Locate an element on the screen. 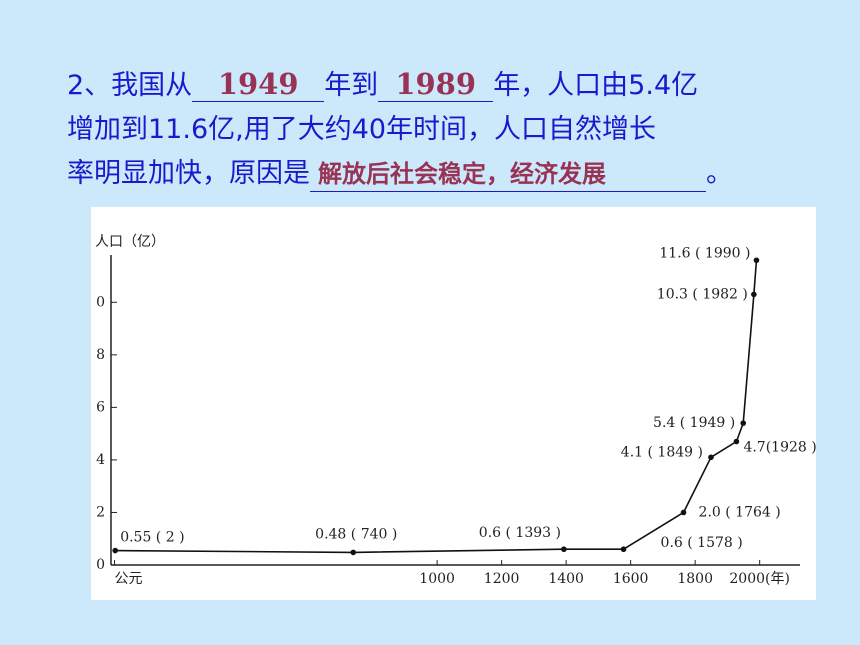  text: 年，人口由5.4亿 is located at coordinates (596, 85).